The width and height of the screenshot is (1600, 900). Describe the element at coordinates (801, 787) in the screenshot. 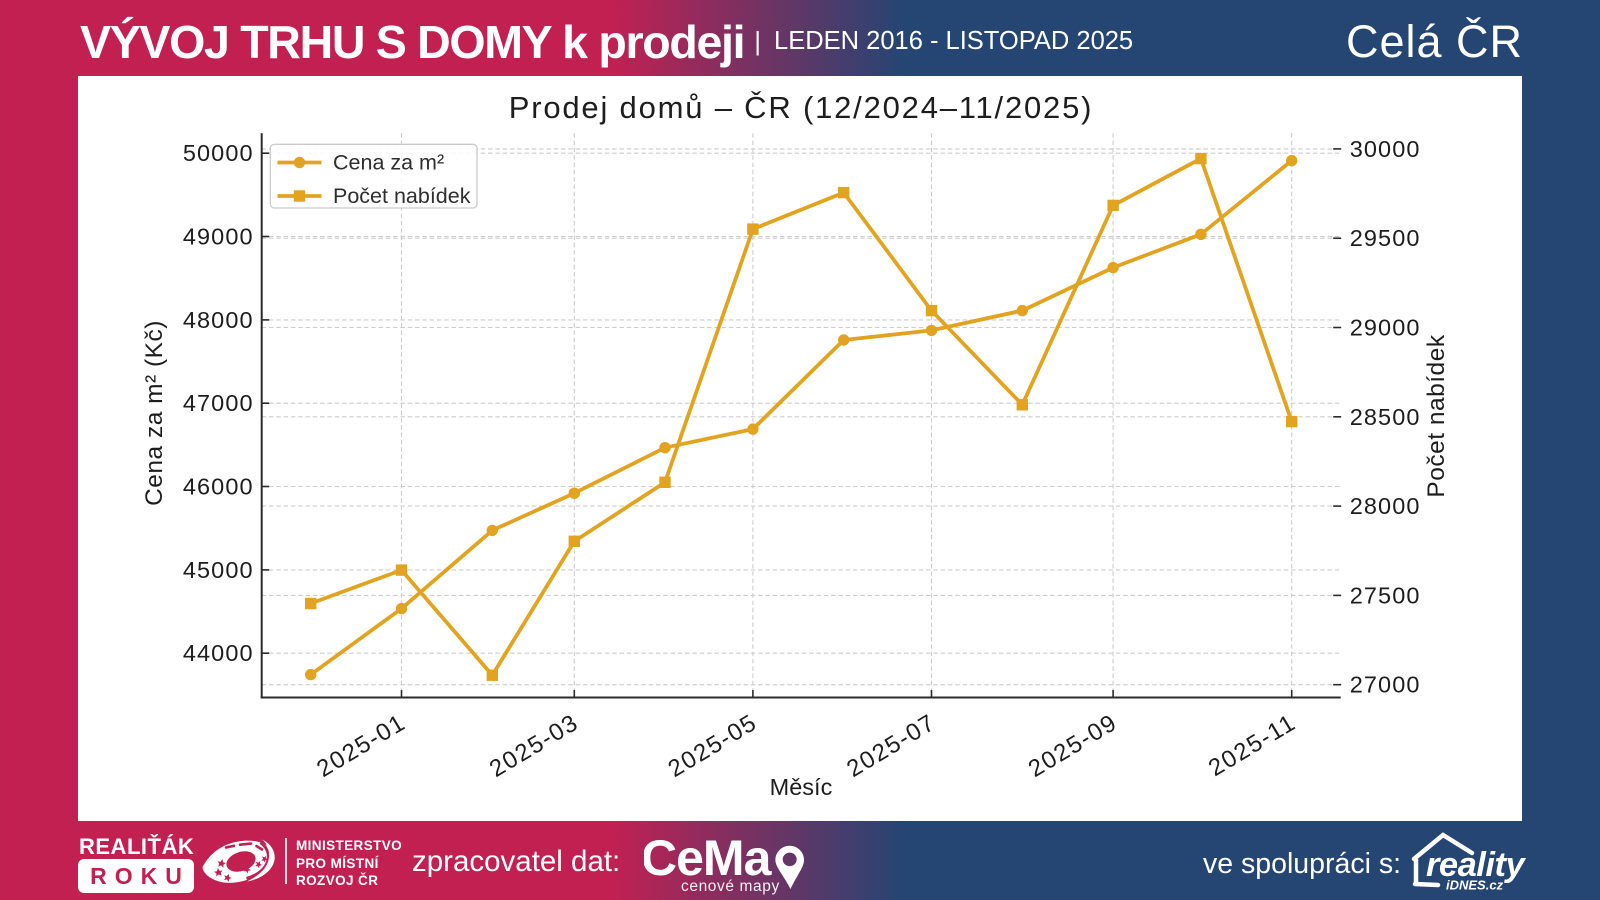

I see `svg-text: Měsíc` at that location.